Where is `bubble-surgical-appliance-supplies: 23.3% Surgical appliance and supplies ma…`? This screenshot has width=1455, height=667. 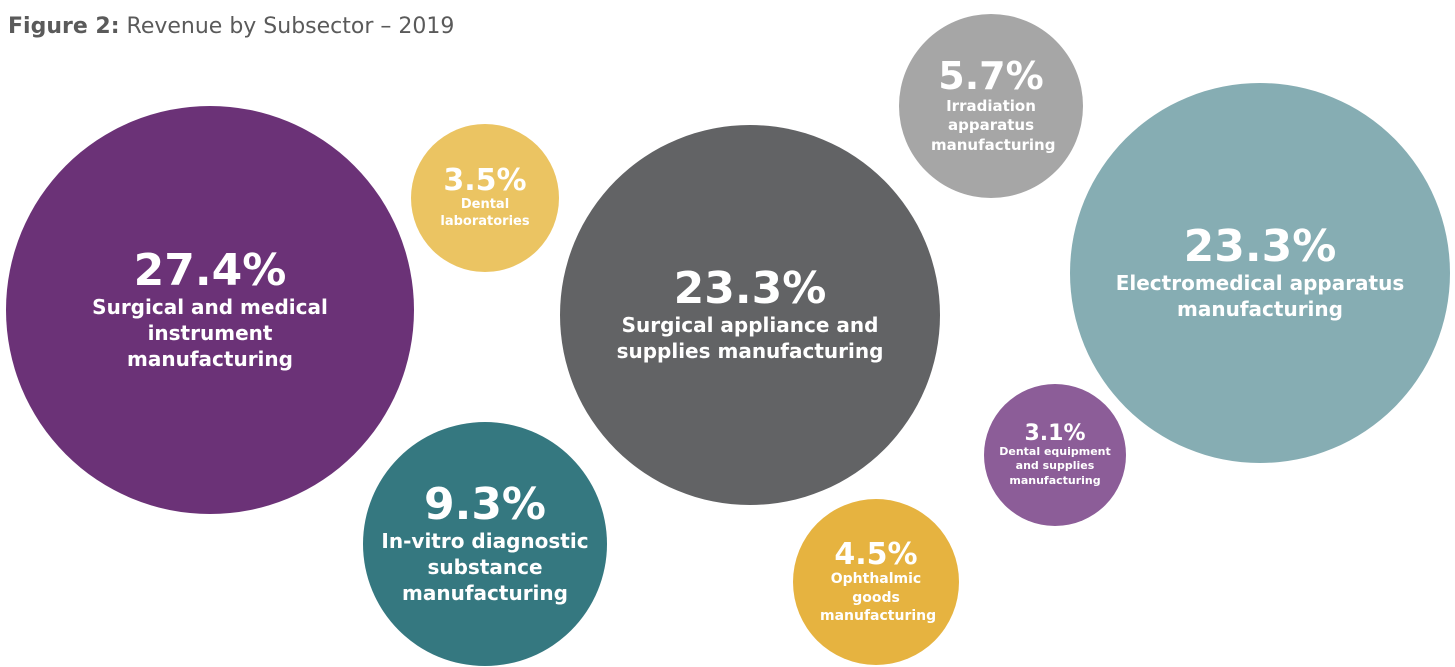 bubble-surgical-appliance-supplies: 23.3% Surgical appliance and supplies ma… is located at coordinates (750, 315).